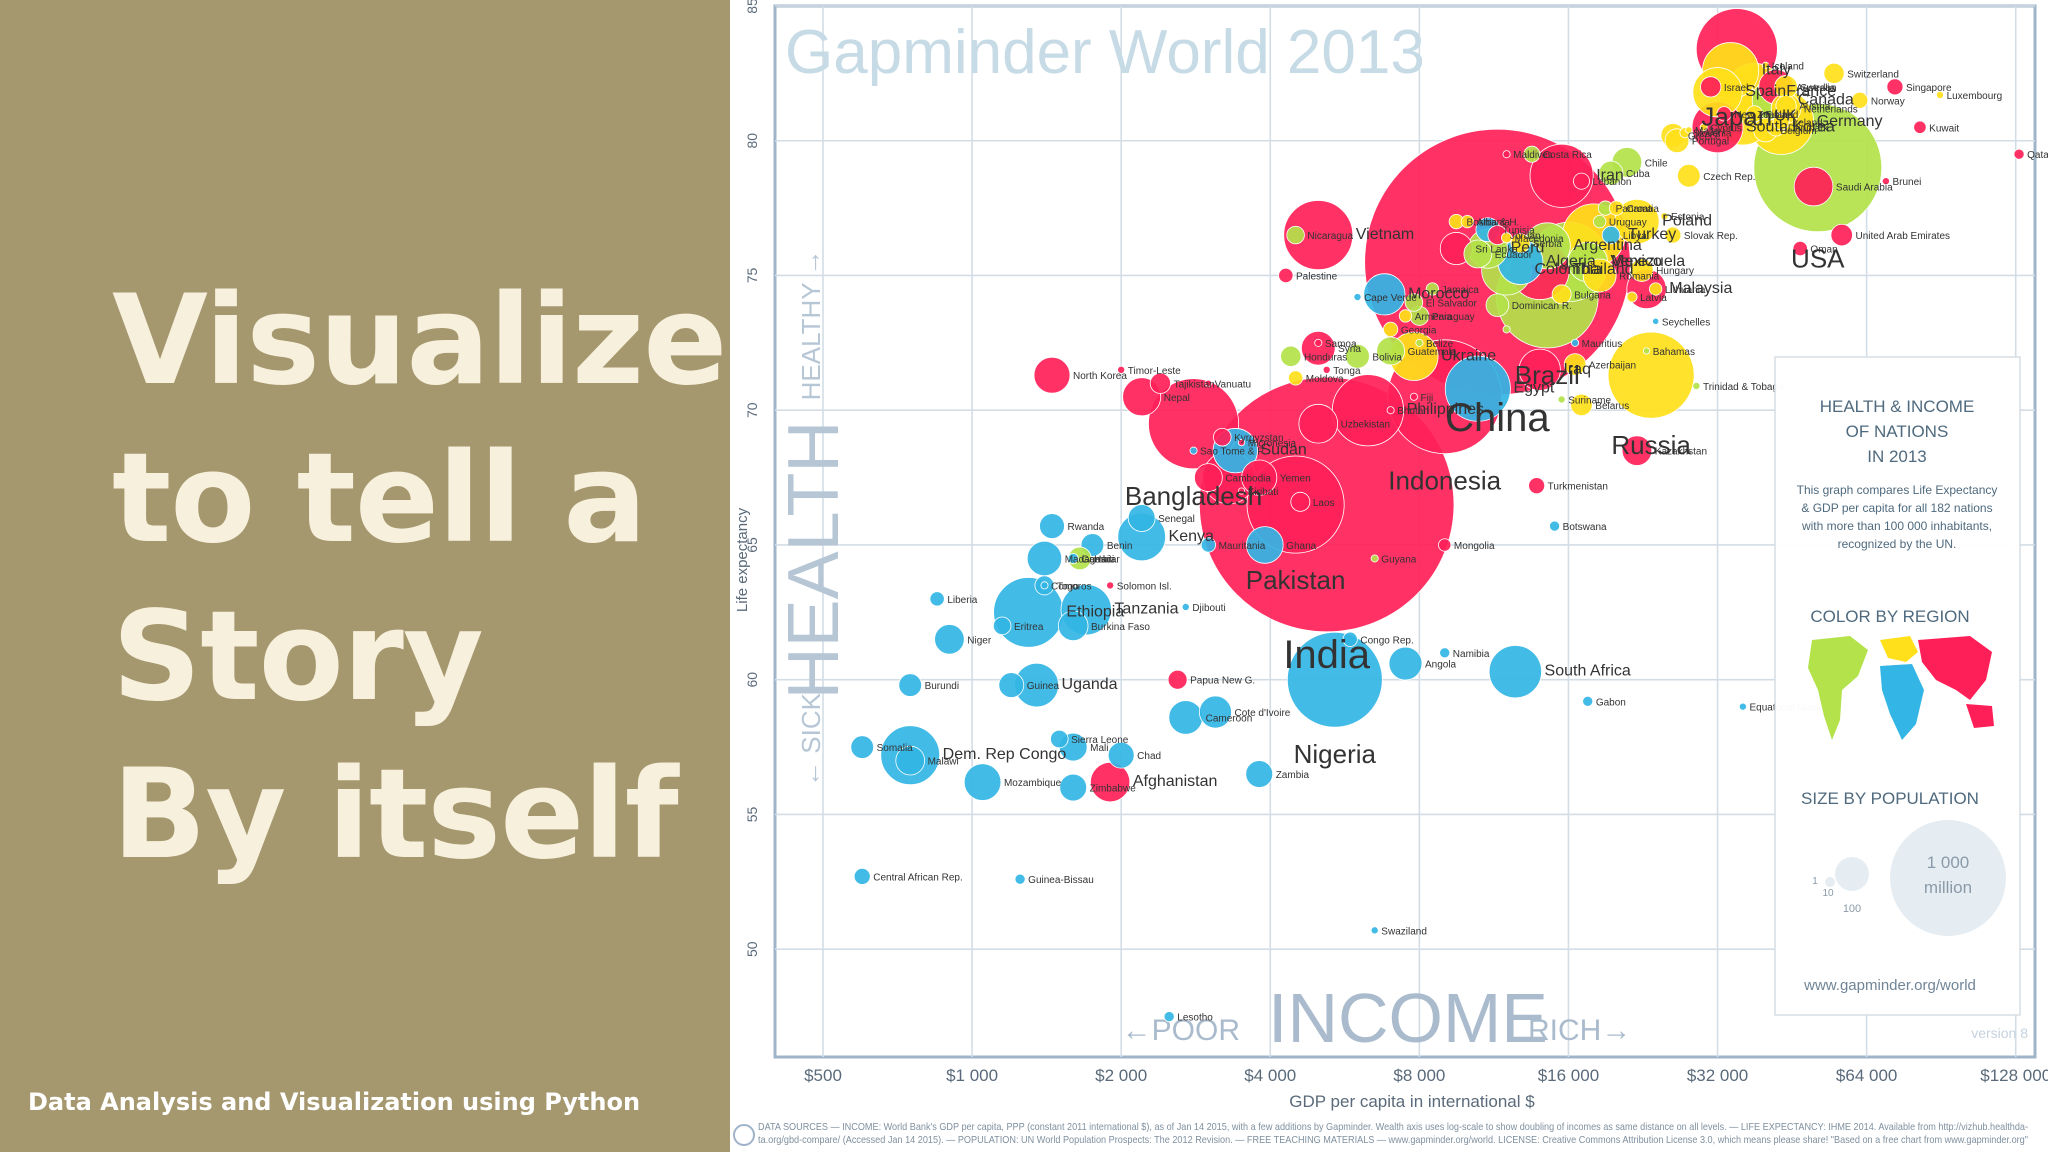 This screenshot has width=2048, height=1152. Describe the element at coordinates (1902, 702) in the screenshot. I see `legend-map-africa` at that location.